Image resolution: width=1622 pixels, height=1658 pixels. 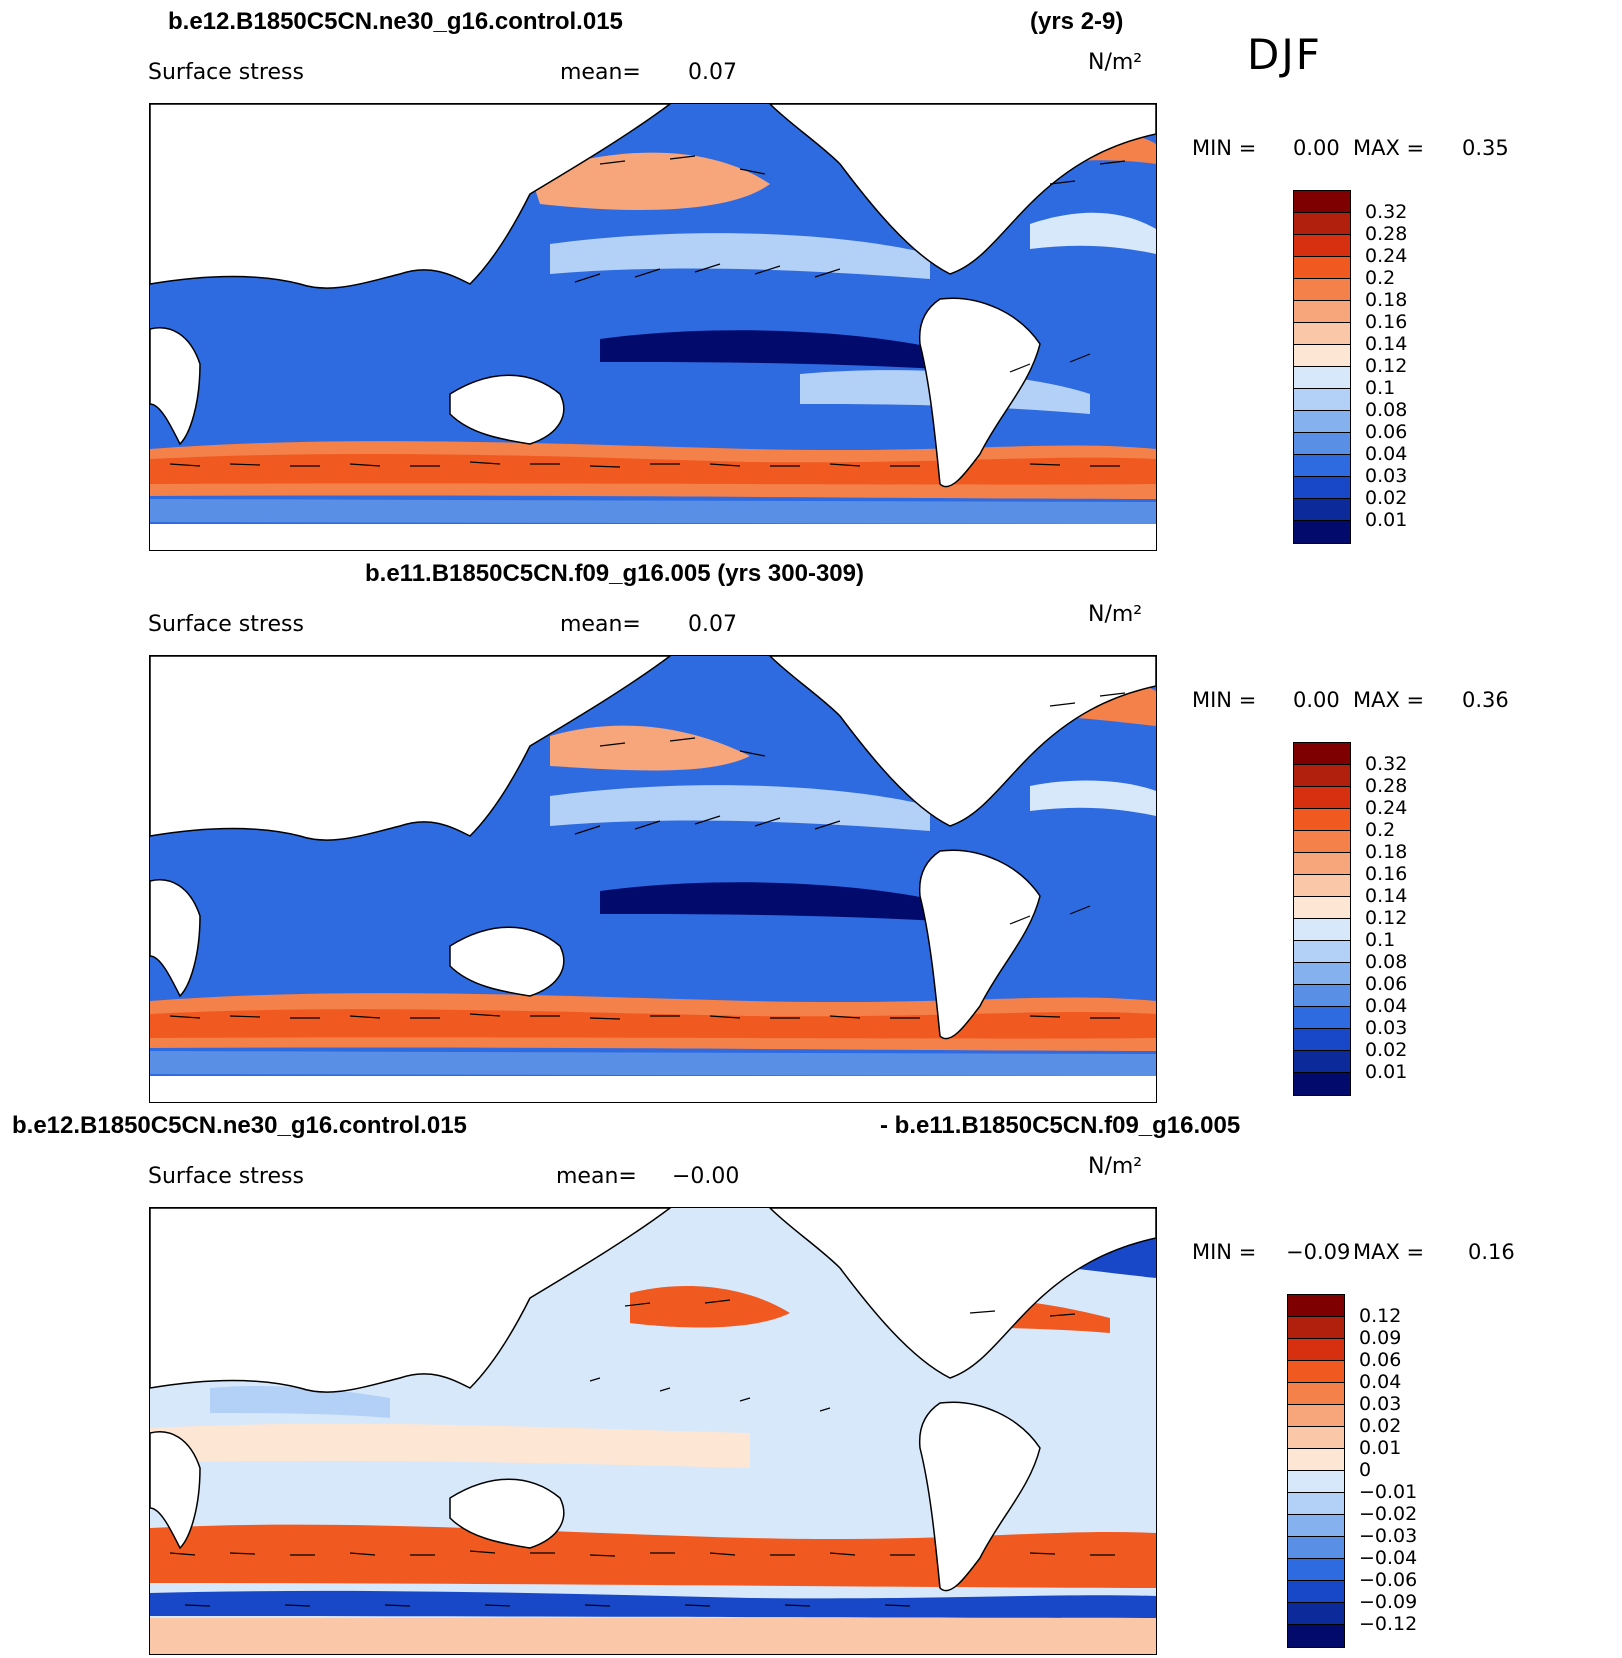 I want to click on panel3-min-label: MIN =, so click(x=1224, y=1252).